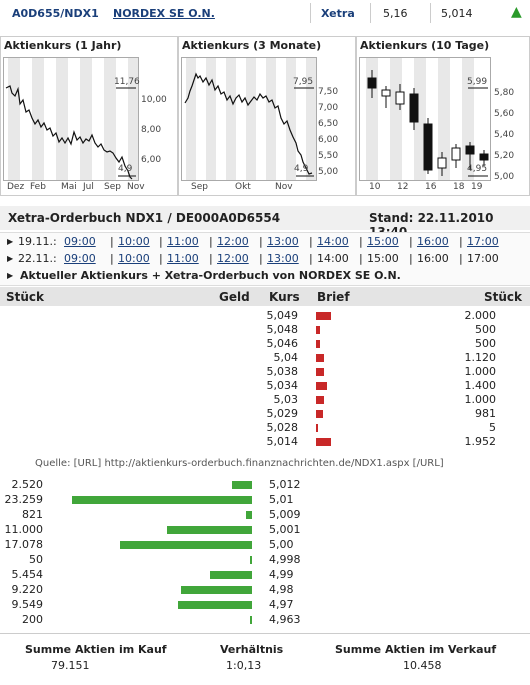 The height and width of the screenshot is (685, 530). What do you see at coordinates (504, 135) in the screenshot?
I see `y-tick-label: 5,40` at bounding box center [504, 135].